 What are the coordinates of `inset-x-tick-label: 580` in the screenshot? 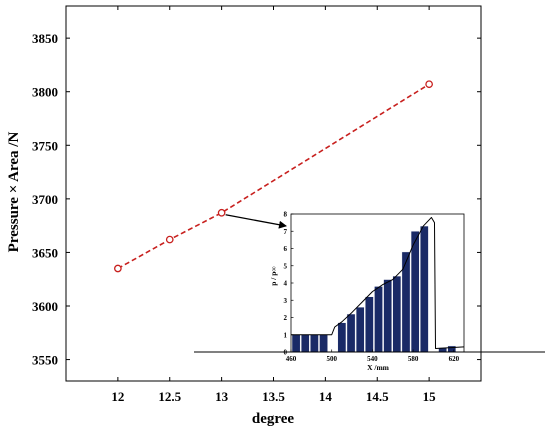 It's located at (413, 359).